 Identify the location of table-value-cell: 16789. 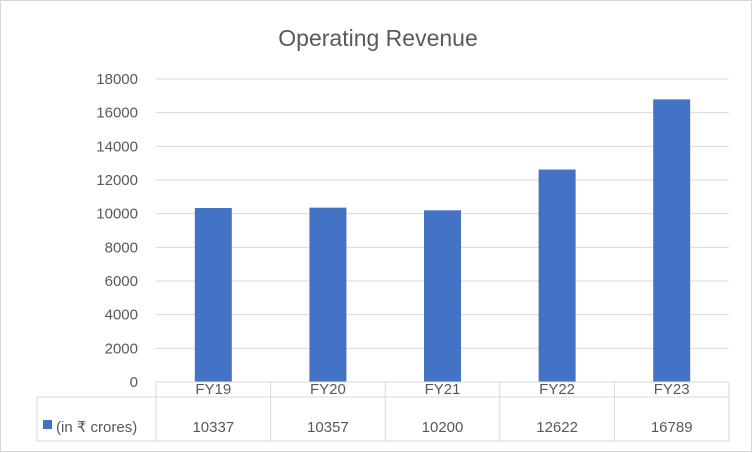
(672, 427).